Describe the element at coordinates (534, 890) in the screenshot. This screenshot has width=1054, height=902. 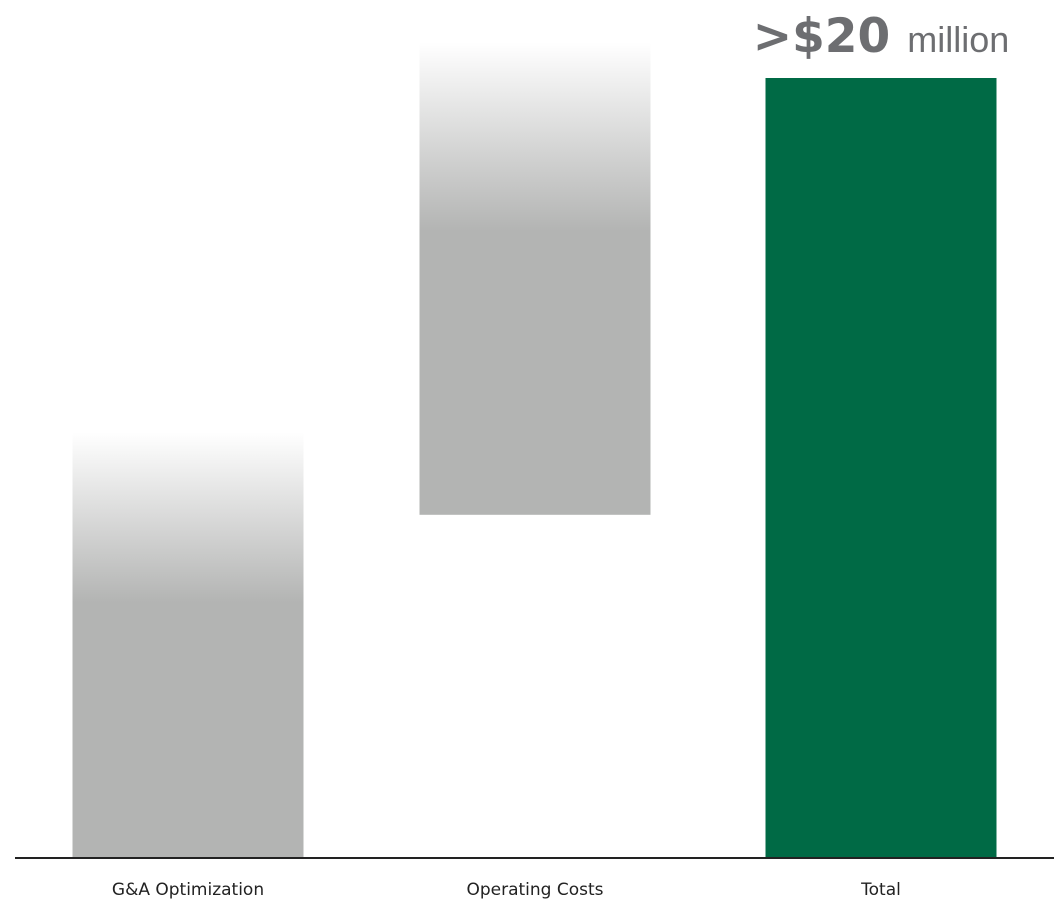
I see `category-label: Operating Costs` at that location.